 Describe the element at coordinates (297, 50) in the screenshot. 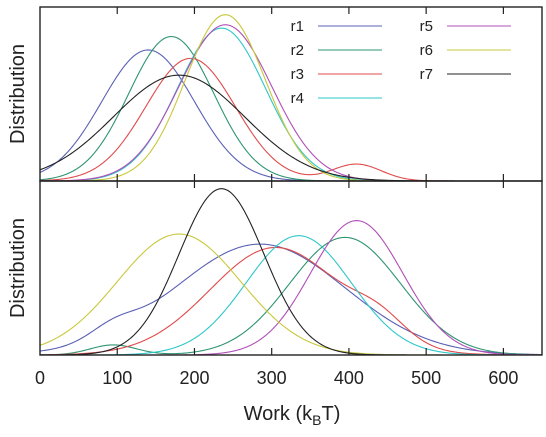

I see `legend-label-r2: r2` at that location.